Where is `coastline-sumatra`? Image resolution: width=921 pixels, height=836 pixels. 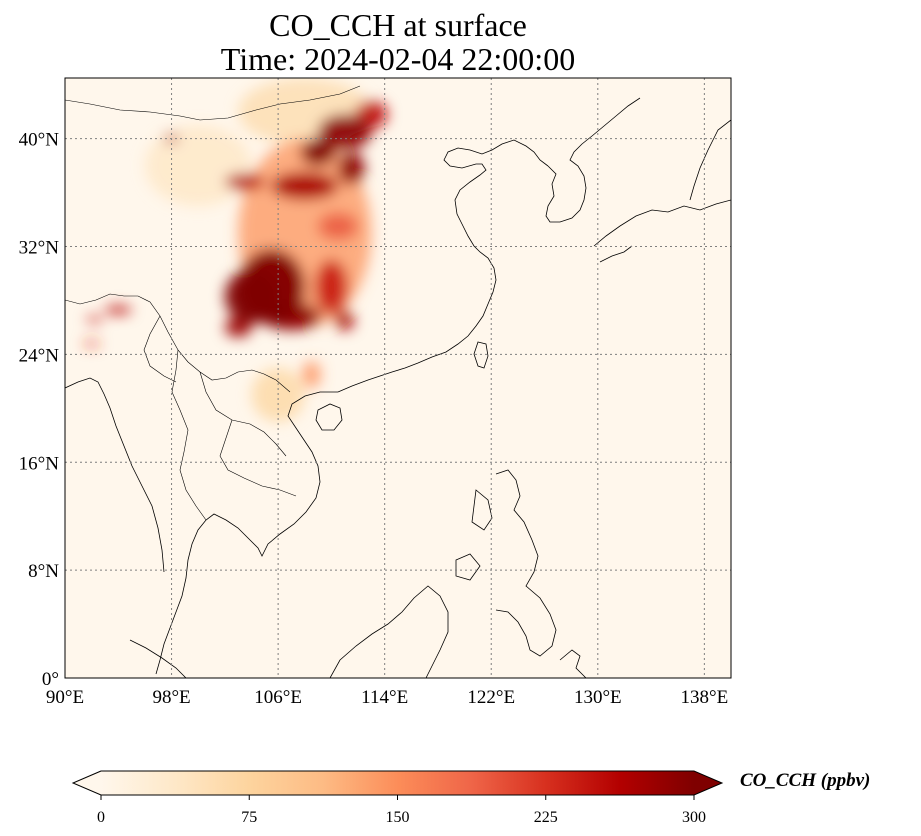 coastline-sumatra is located at coordinates (158, 658).